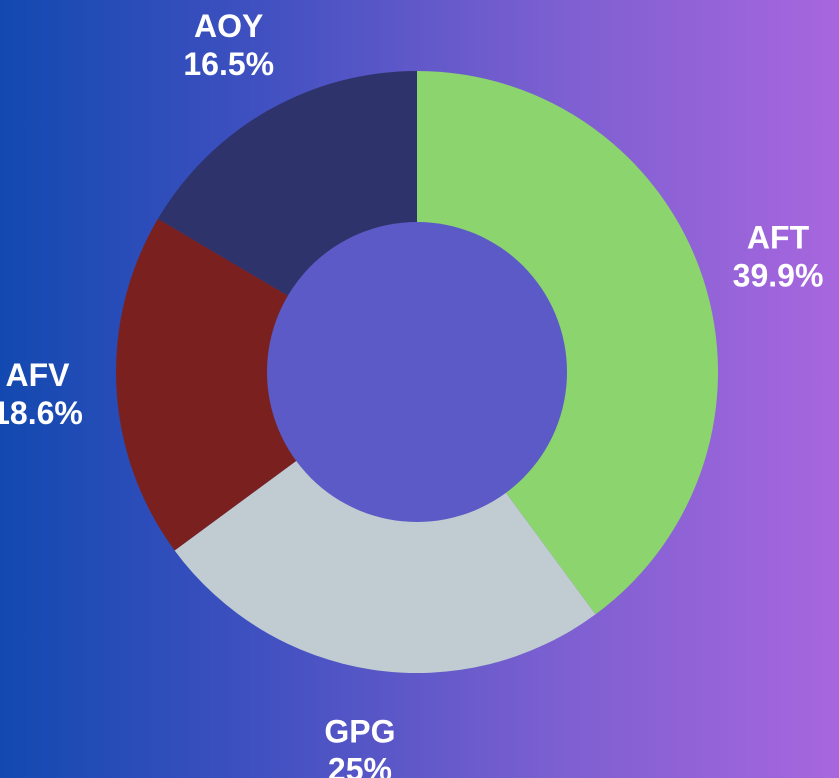 This screenshot has width=839, height=778. Describe the element at coordinates (359, 732) in the screenshot. I see `slice-name: GPG` at that location.